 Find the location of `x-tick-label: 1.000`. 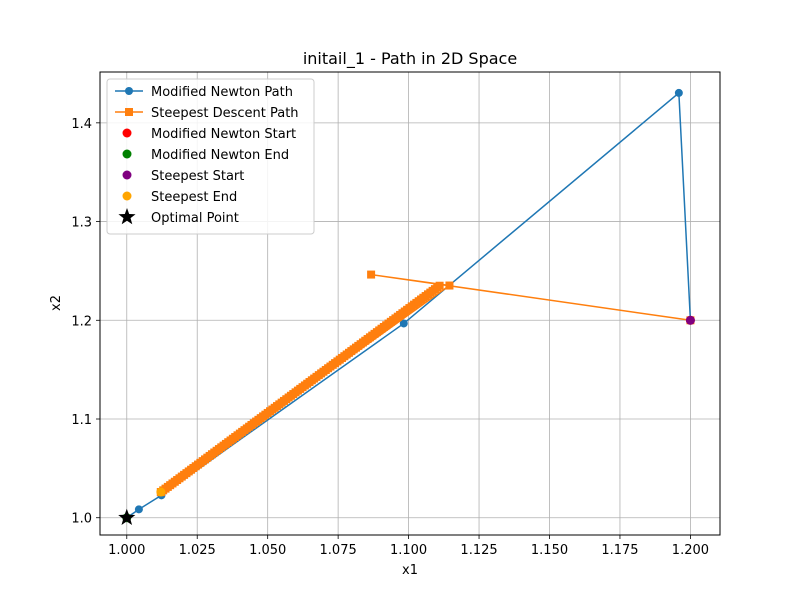

x-tick-label: 1.000 is located at coordinates (126, 550).